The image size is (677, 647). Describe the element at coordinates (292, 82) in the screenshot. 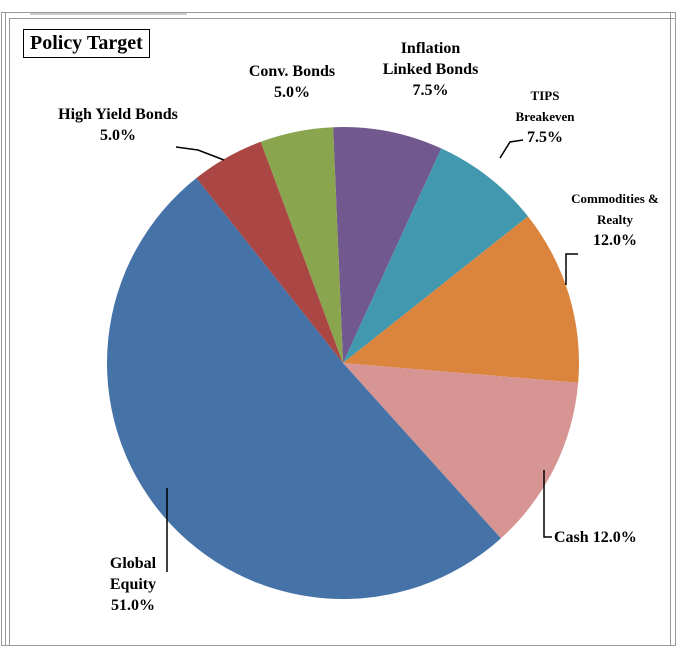

I see `data-label: Conv. Bonds 5.0%` at that location.